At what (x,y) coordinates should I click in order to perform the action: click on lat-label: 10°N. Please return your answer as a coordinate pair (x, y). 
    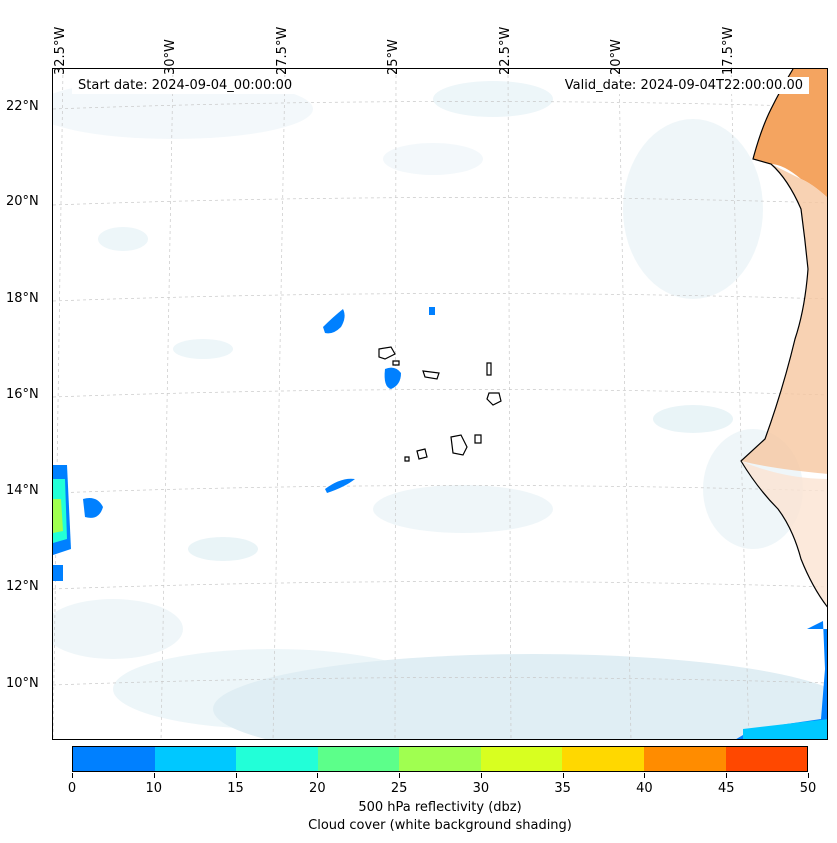
    Looking at the image, I should click on (22, 683).